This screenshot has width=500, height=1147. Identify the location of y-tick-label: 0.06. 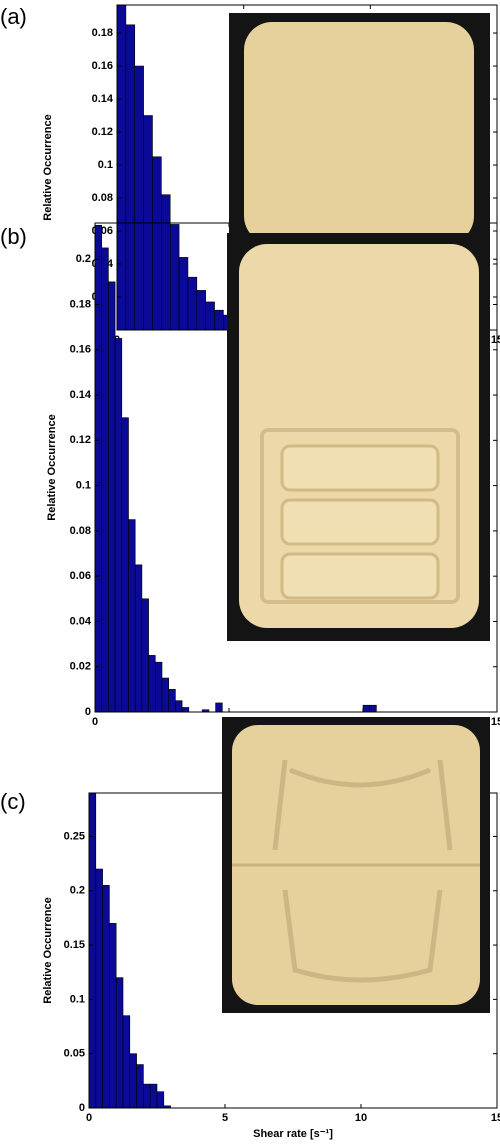
(80, 576).